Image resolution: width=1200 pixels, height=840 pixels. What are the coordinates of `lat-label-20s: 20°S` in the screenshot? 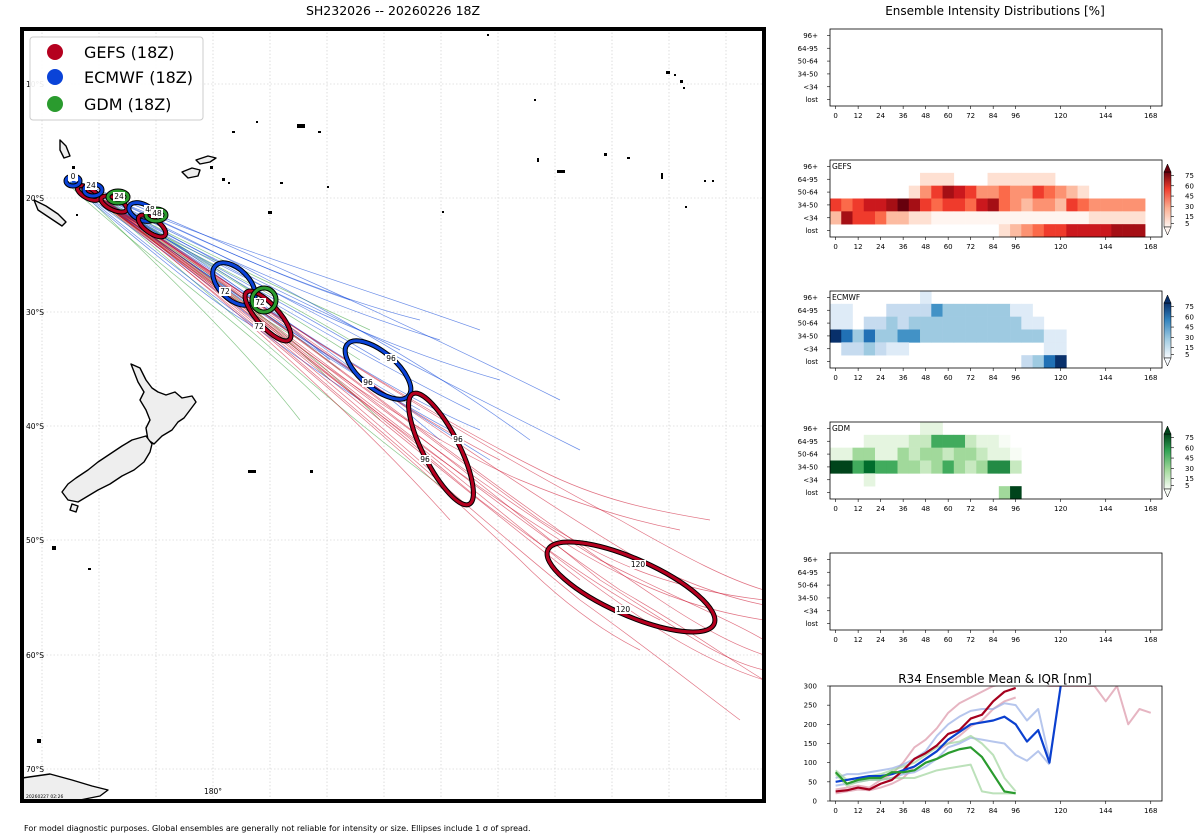 It's located at (35, 198).